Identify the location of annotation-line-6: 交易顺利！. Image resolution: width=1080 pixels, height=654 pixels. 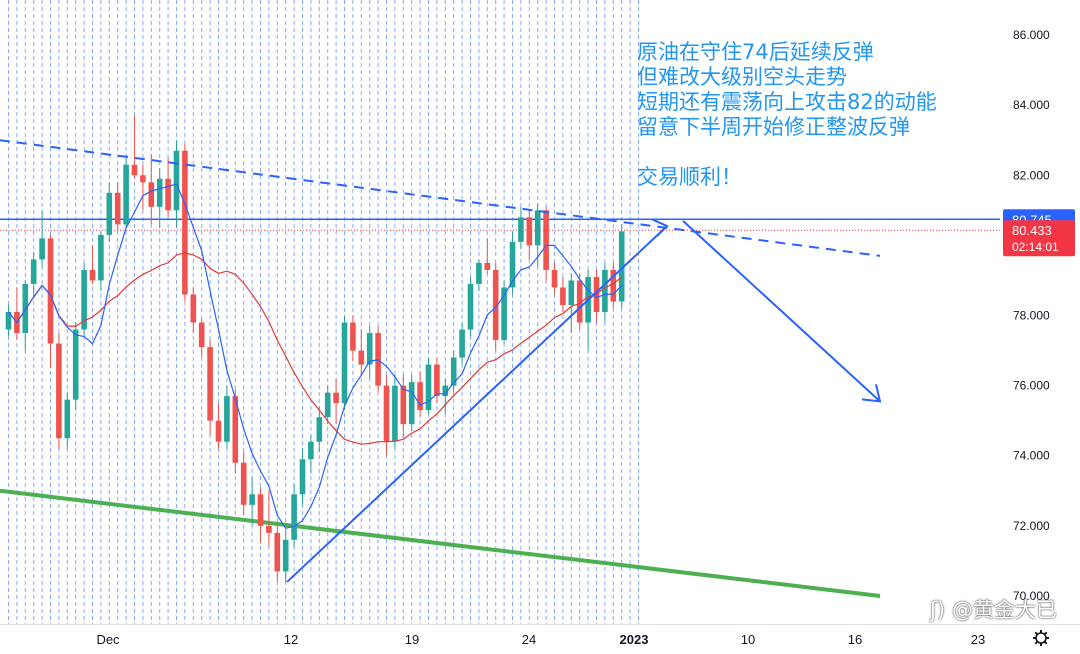
(689, 177).